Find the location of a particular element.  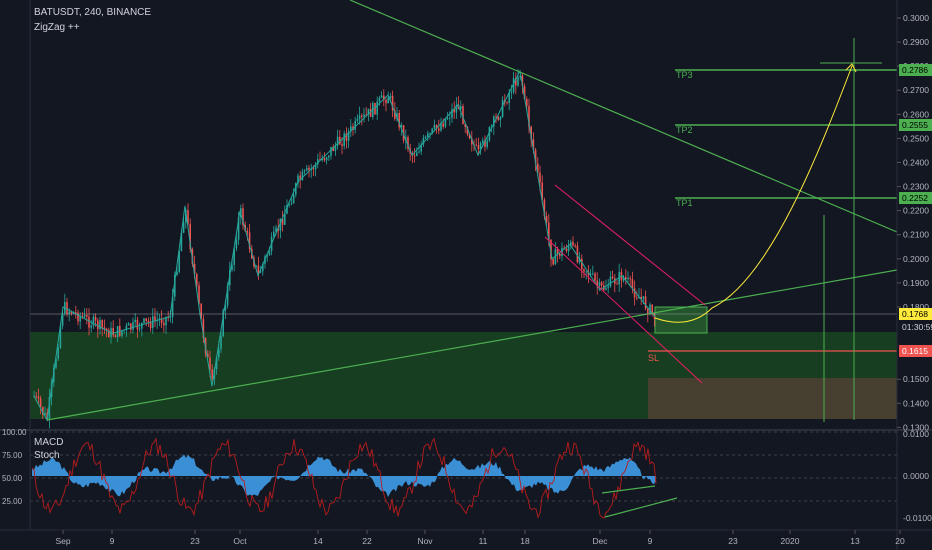

time-tick-label: 18 is located at coordinates (525, 541).